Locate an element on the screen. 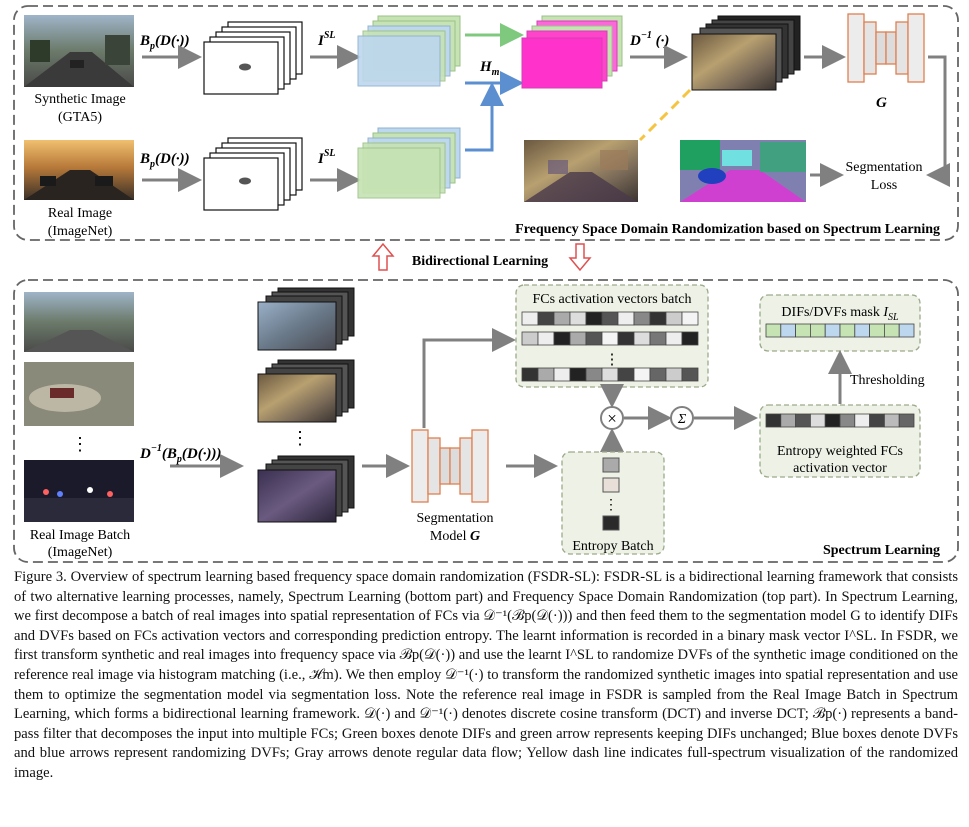  entropy-weighted-vector is located at coordinates (840, 420).